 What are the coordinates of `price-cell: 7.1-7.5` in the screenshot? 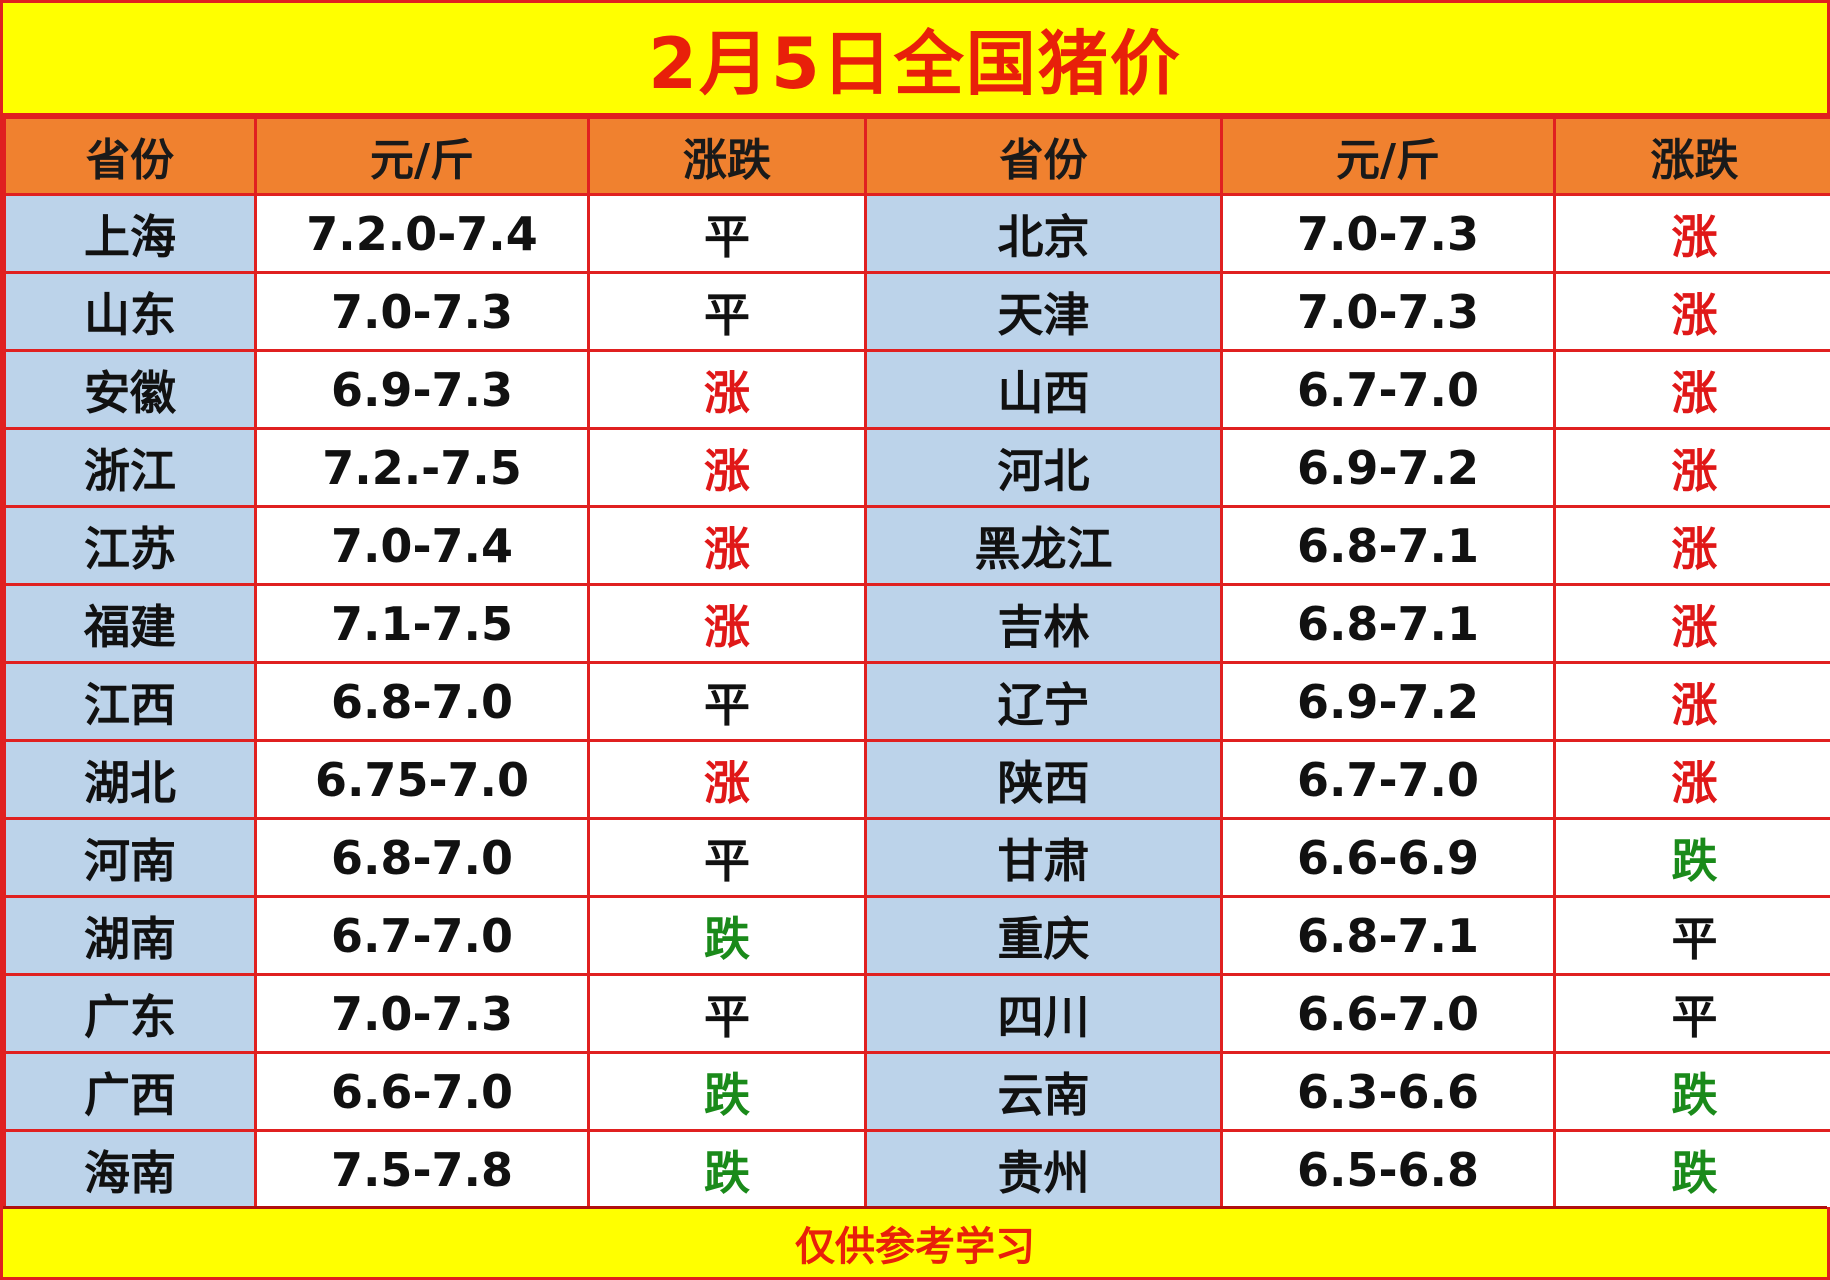 It's located at (422, 623).